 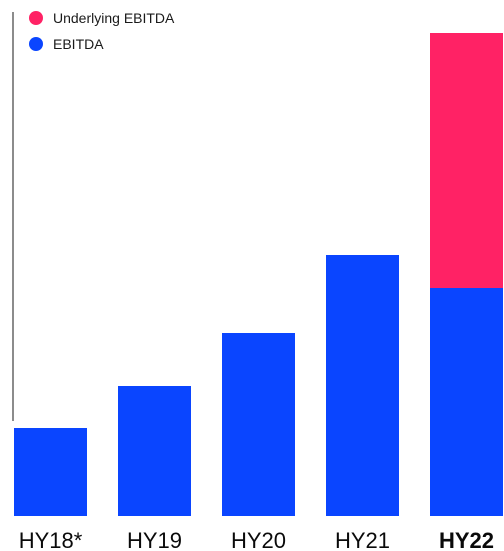 What do you see at coordinates (258, 424) in the screenshot?
I see `bar-ebitda-hy20` at bounding box center [258, 424].